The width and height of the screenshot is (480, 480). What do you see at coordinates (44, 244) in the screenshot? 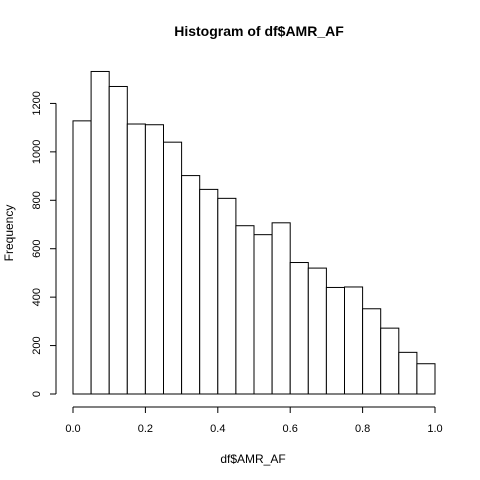
I see `y-axis: 0 200 400 600 800 1000 1200` at bounding box center [44, 244].